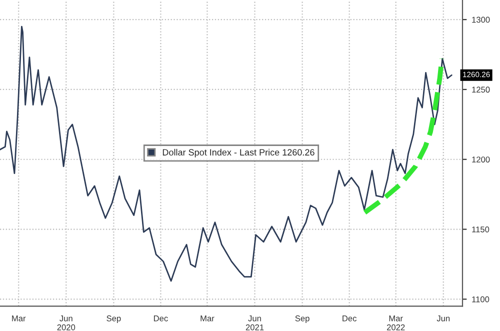  What do you see at coordinates (403, 135) in the screenshot?
I see `line-series` at bounding box center [403, 135].